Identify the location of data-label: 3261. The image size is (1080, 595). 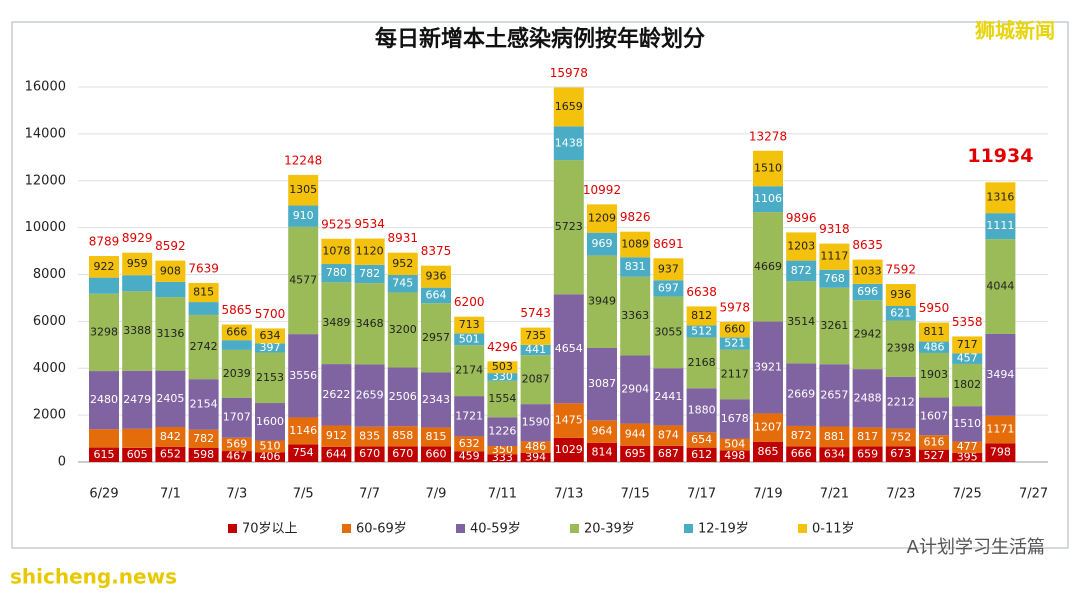
(834, 325).